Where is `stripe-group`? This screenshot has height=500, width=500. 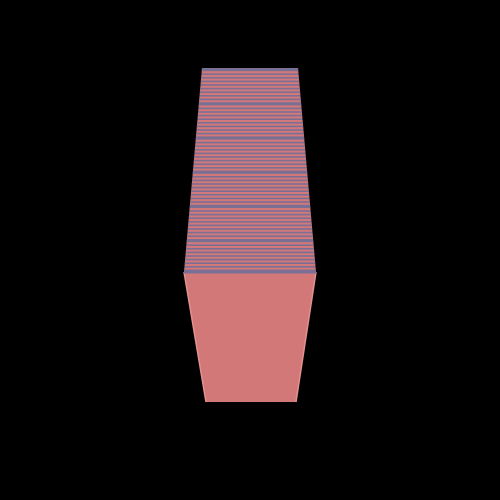 stripe-group is located at coordinates (250, 170).